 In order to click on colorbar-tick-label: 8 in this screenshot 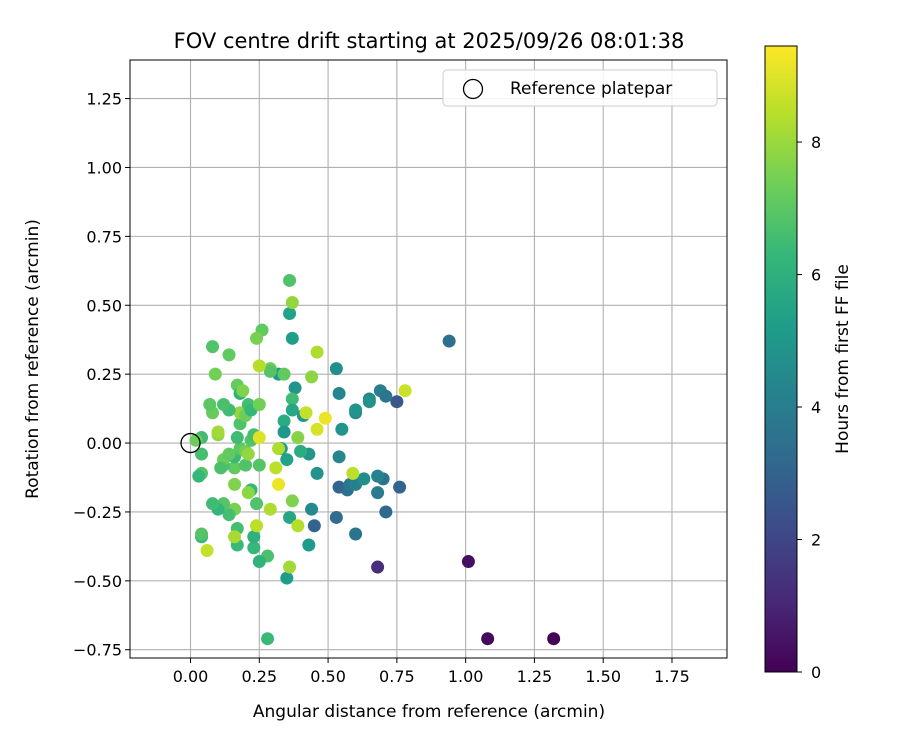, I will do `click(816, 142)`.